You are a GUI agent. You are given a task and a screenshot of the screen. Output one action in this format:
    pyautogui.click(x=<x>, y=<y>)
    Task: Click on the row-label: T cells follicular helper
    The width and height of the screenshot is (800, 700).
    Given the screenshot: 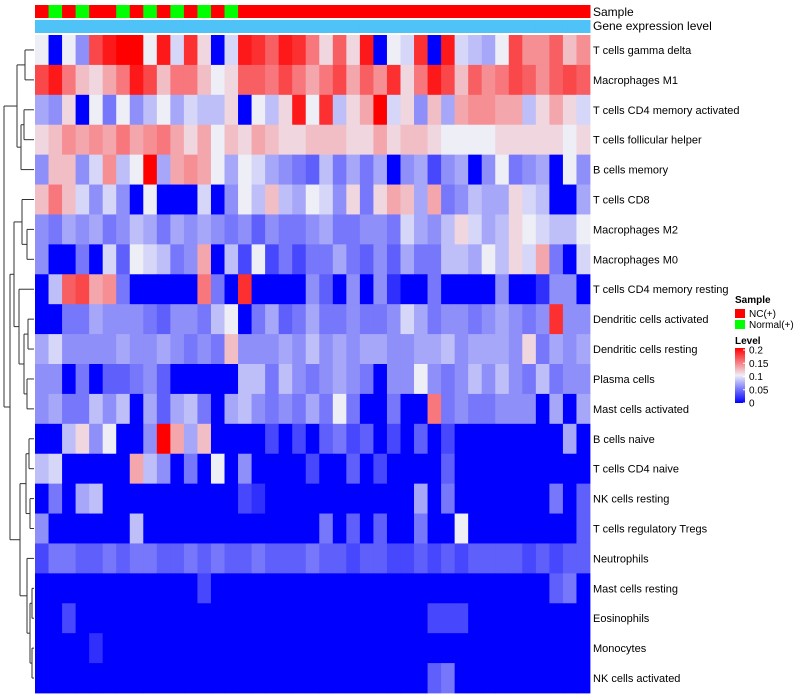 What is the action you would take?
    pyautogui.click(x=647, y=141)
    